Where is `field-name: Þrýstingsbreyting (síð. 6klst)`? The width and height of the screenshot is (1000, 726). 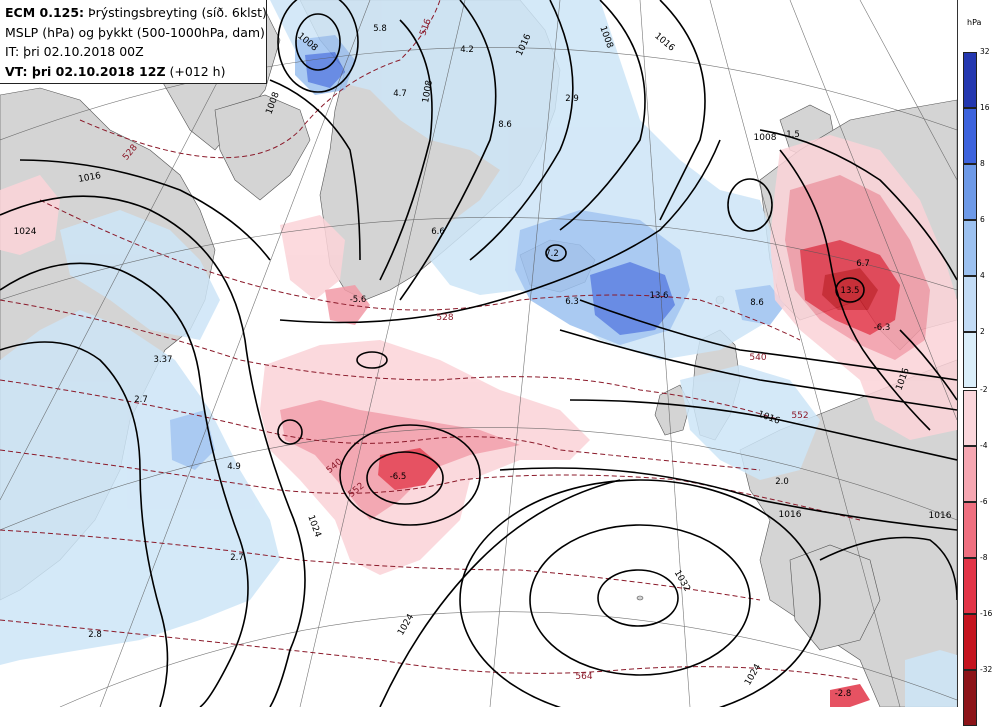
field-name: Þrýstingsbreyting (síð. 6klst) is located at coordinates (175, 12).